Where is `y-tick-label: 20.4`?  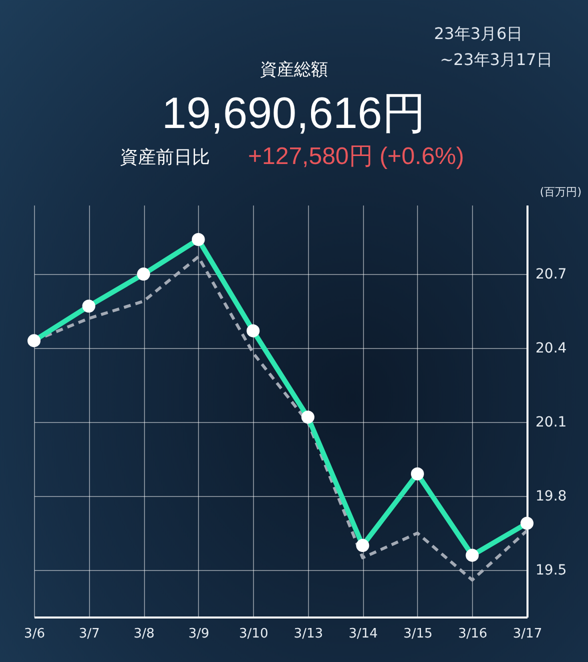
y-tick-label: 20.4 is located at coordinates (551, 348).